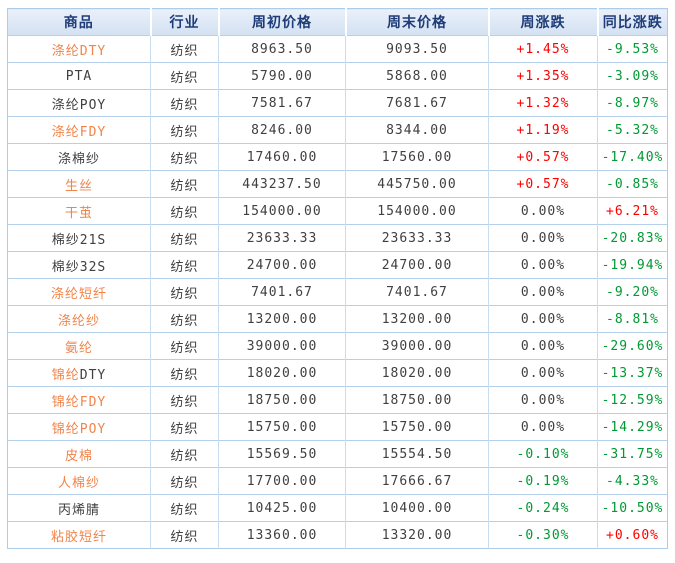  Describe the element at coordinates (282, 508) in the screenshot. I see `week-start-price-cell: 10425.00` at that location.